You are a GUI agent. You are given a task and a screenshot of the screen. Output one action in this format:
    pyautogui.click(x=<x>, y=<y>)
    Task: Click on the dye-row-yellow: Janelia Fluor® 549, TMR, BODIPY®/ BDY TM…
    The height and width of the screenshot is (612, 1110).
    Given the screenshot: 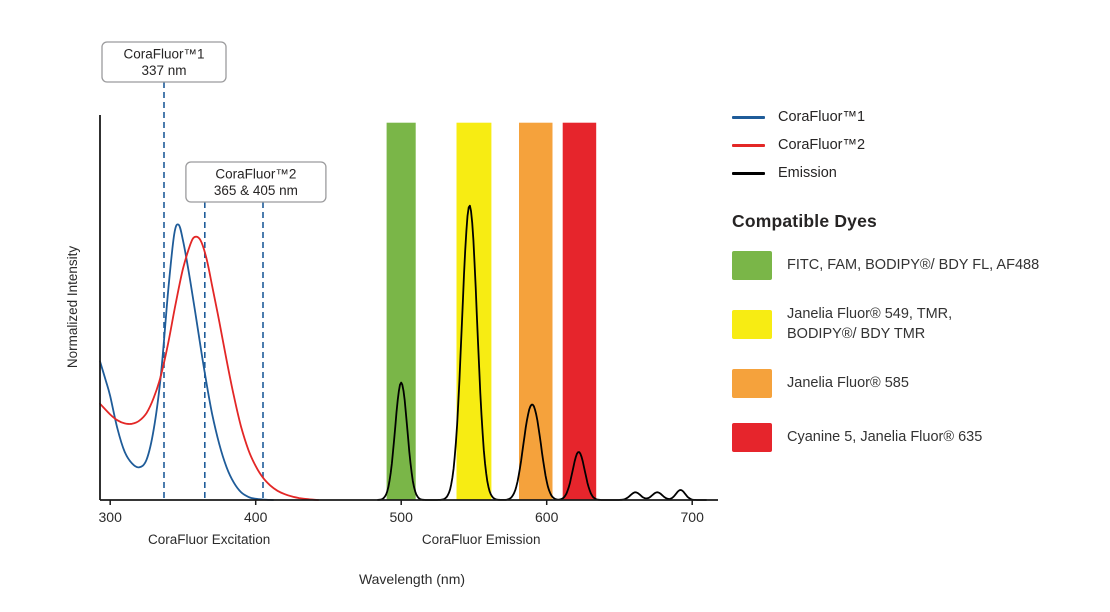 What is the action you would take?
    pyautogui.click(x=918, y=324)
    